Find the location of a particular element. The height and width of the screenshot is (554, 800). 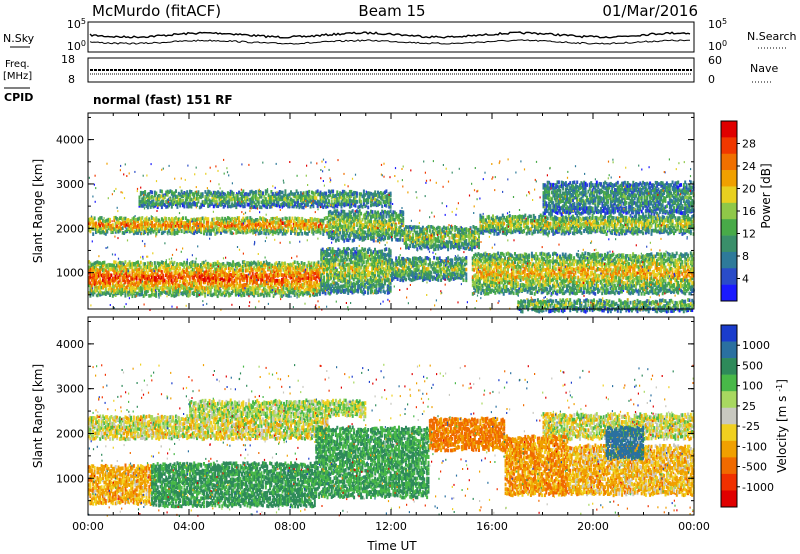

cpid-text: normal (fast) 151 RF is located at coordinates (163, 100).